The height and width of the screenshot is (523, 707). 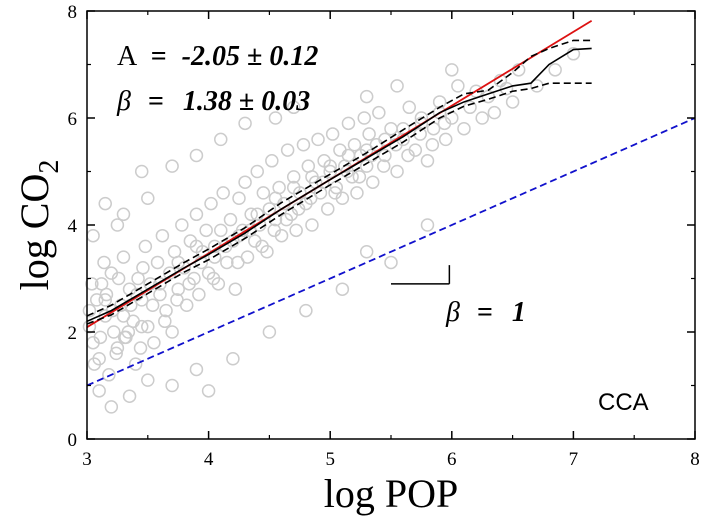 I want to click on dataset-tag: CCA, so click(x=623, y=402).